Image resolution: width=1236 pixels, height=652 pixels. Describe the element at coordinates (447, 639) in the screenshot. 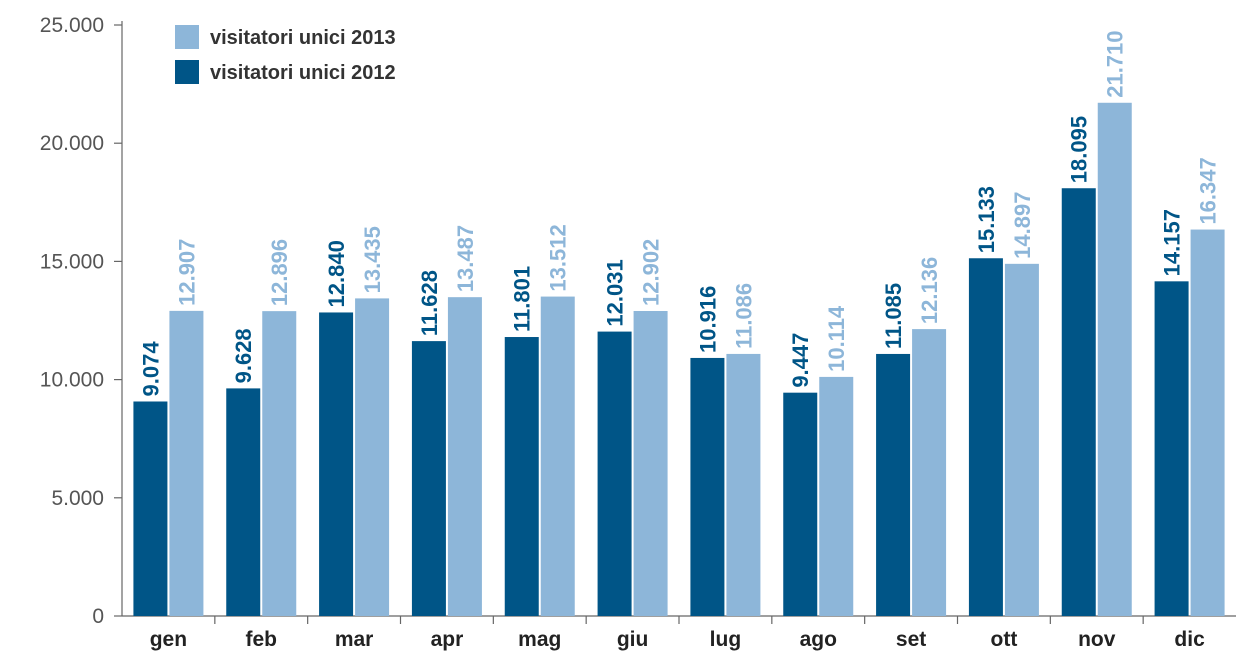

I see `x-tick-label: apr` at that location.